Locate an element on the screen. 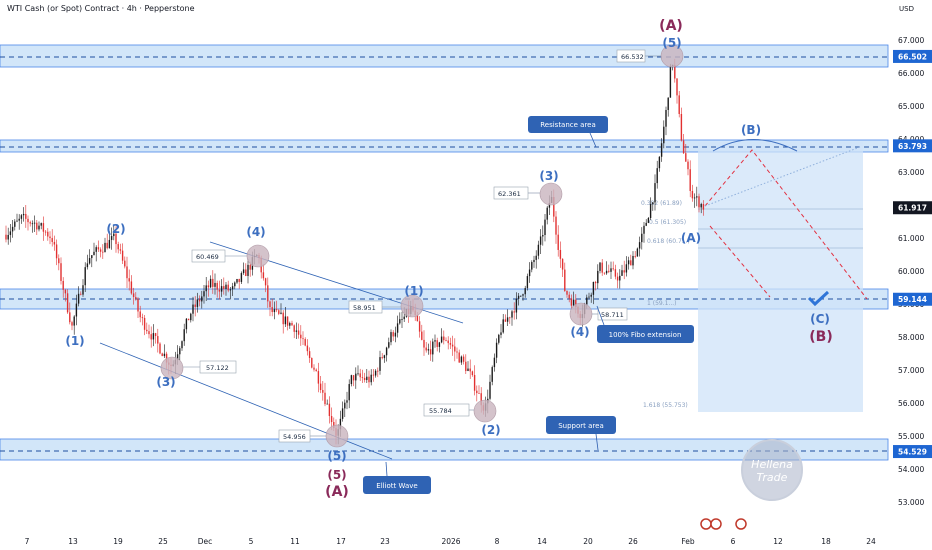 The width and height of the screenshot is (932, 550). currency-label: USD is located at coordinates (906, 9).